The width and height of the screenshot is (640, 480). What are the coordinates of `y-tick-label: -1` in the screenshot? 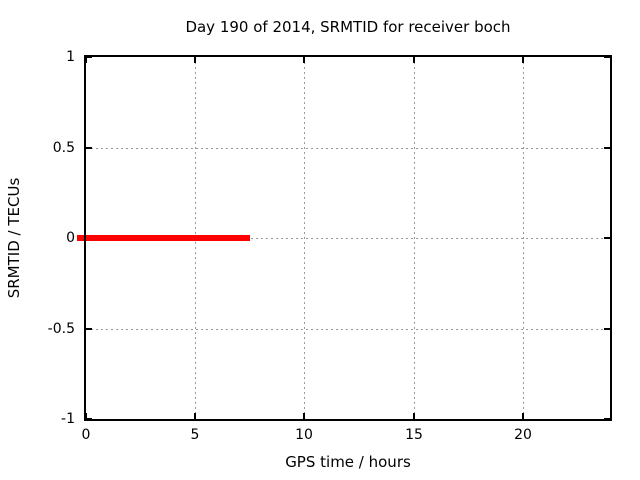 It's located at (68, 419).